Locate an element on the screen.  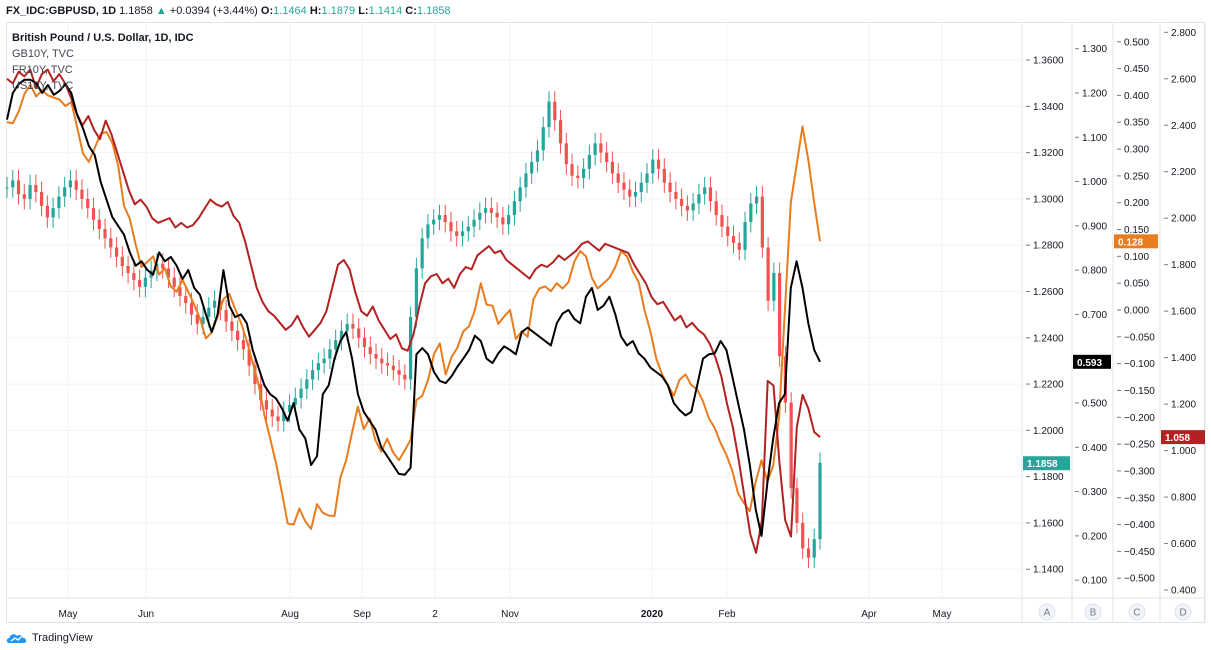
y-tick-label-a: 1.3200 is located at coordinates (1048, 153).